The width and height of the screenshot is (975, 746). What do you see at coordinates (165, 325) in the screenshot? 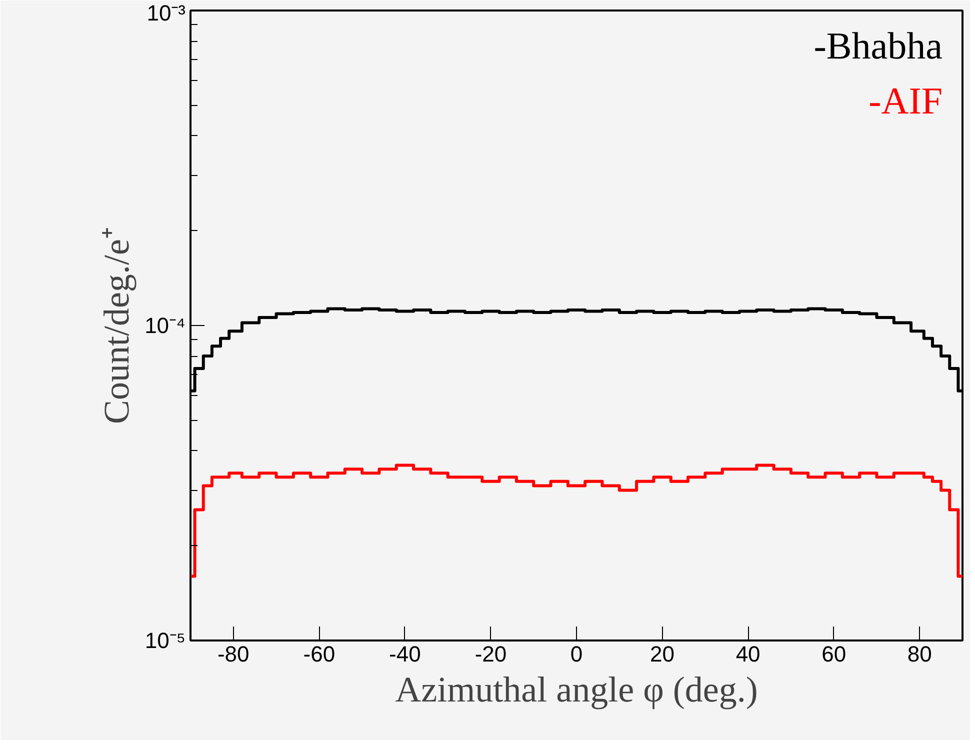
I see `y-tick-label: 10⁻⁴` at bounding box center [165, 325].